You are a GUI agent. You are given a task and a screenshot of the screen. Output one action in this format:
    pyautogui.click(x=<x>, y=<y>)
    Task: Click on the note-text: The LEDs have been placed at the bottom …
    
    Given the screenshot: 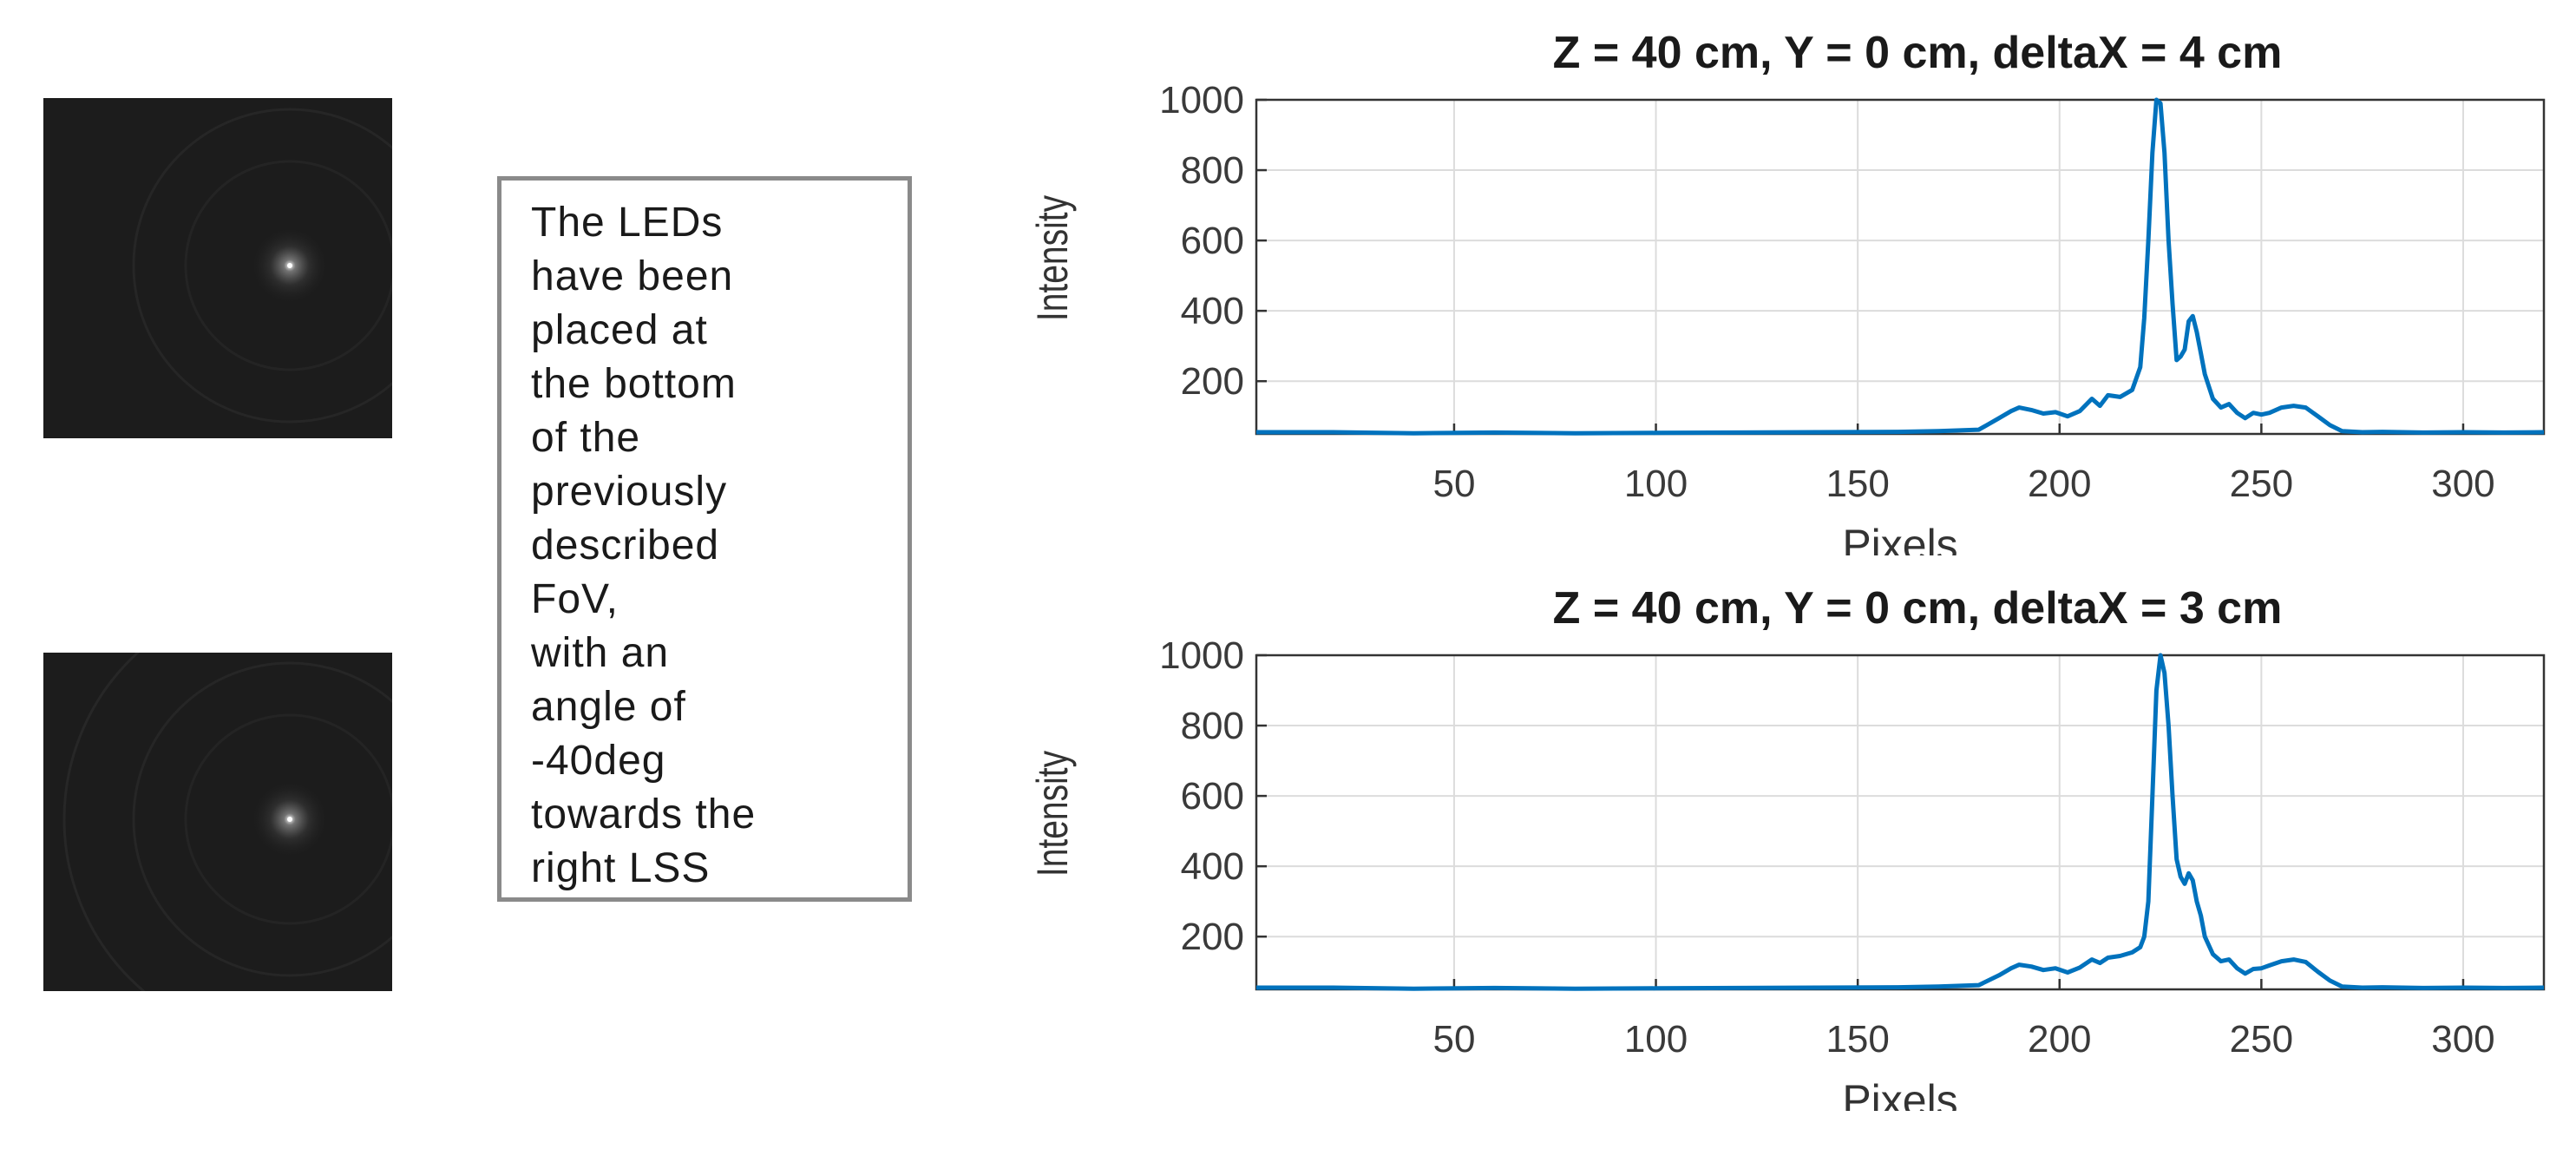 What is the action you would take?
    pyautogui.click(x=644, y=545)
    